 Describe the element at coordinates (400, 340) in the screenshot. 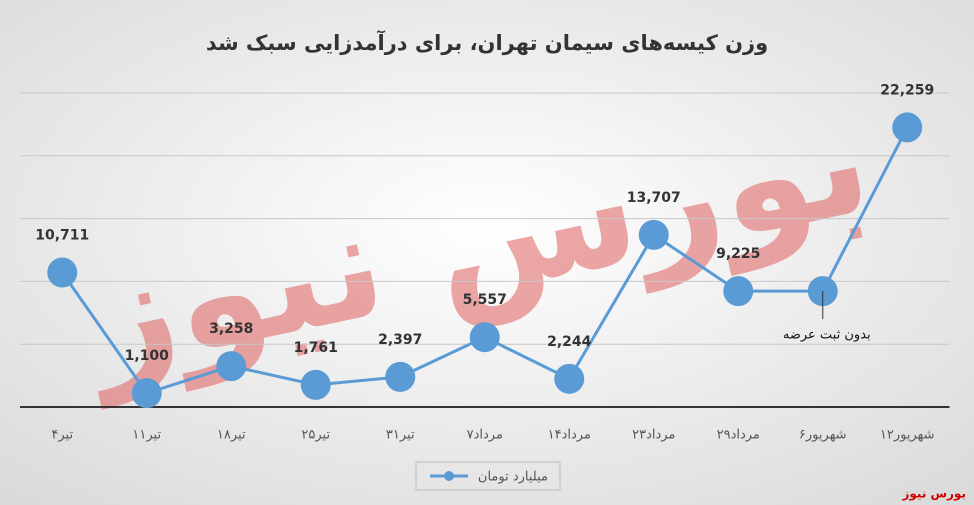

I see `data-label: 2,397` at that location.